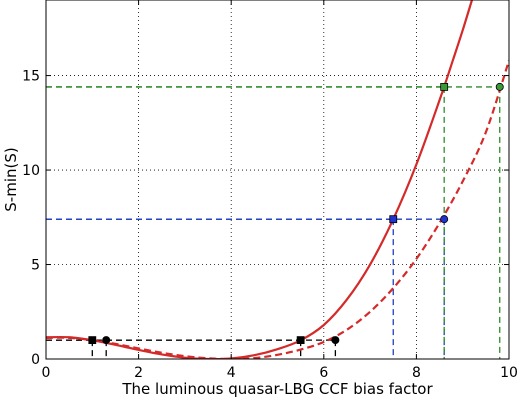  I want to click on y-axis-title: S-min(S), so click(11, 179).